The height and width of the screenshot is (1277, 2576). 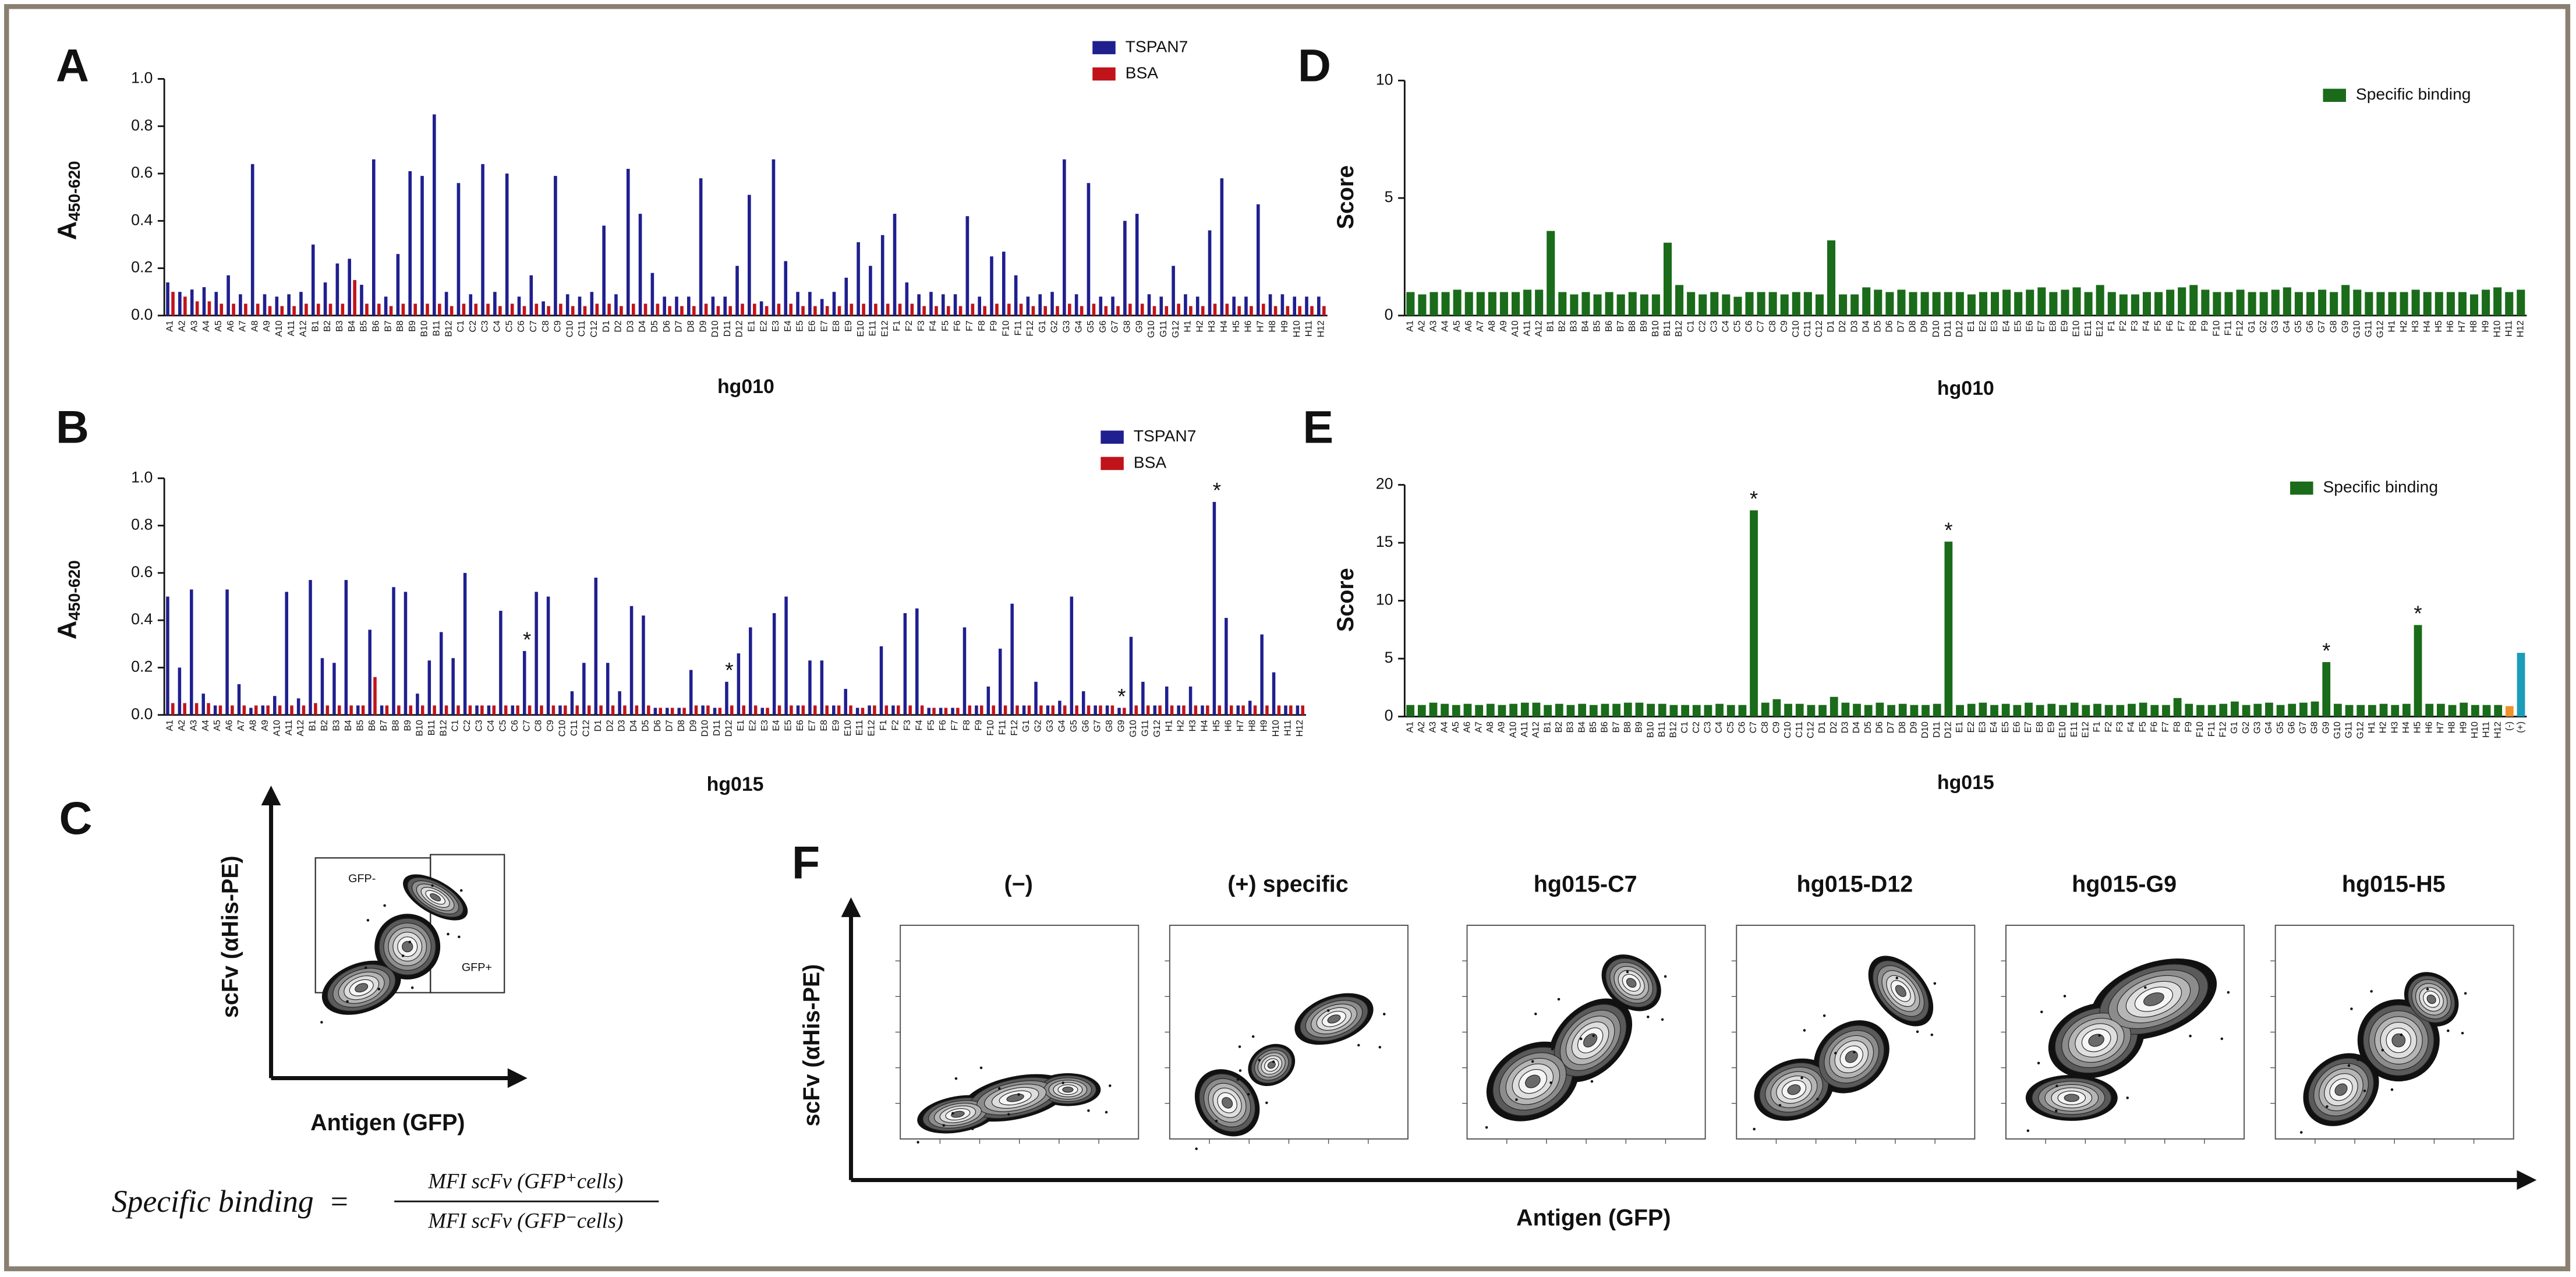 I want to click on x-tick-label: F2, so click(x=2123, y=325).